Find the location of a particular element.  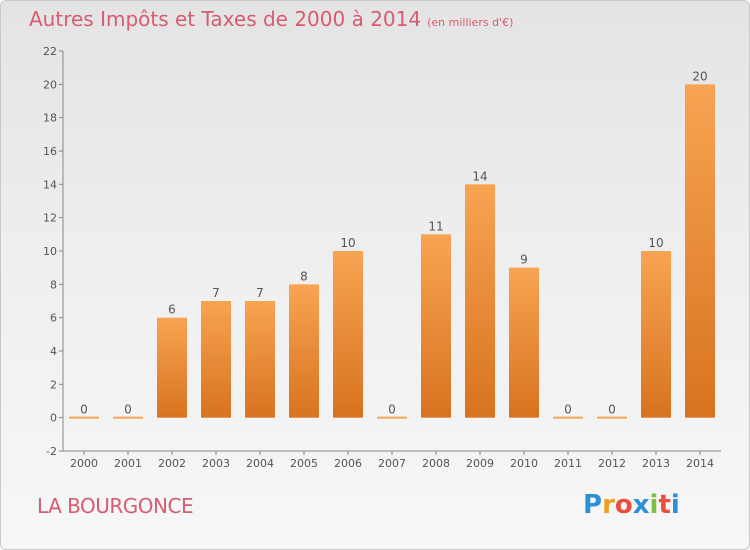

y-tick-label: 18 is located at coordinates (50, 118).